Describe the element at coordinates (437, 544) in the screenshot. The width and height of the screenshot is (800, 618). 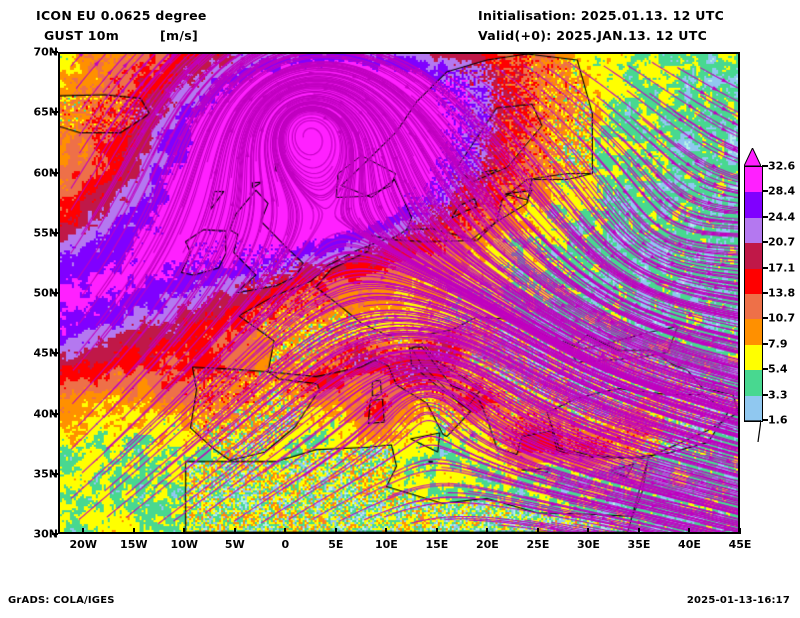
I see `lon-tick-label-7: 15E` at that location.